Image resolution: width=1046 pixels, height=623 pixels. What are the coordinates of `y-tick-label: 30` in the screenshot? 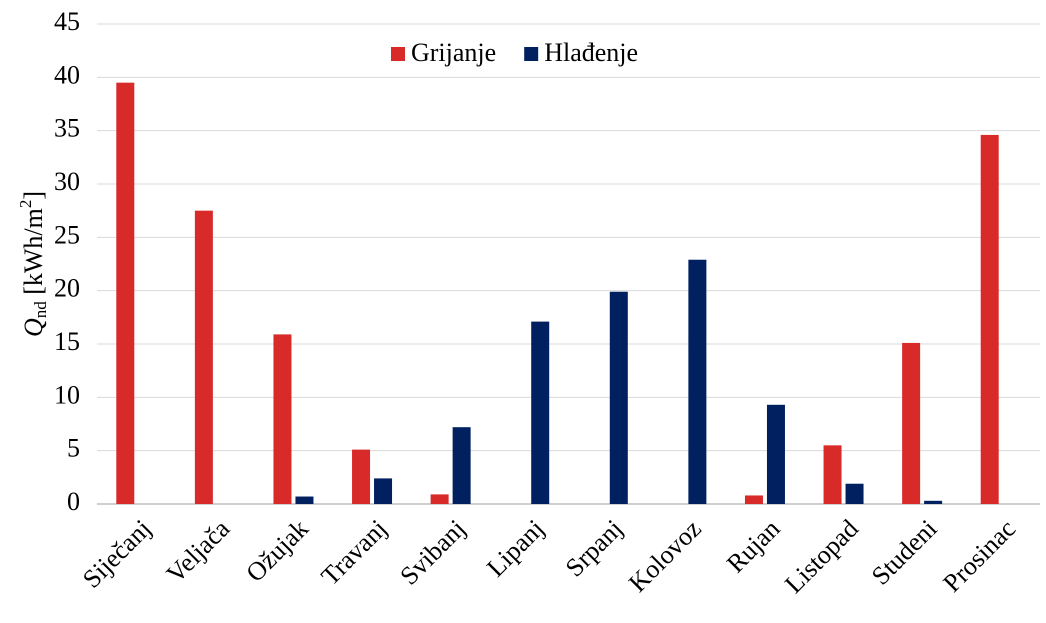 It's located at (67, 181).